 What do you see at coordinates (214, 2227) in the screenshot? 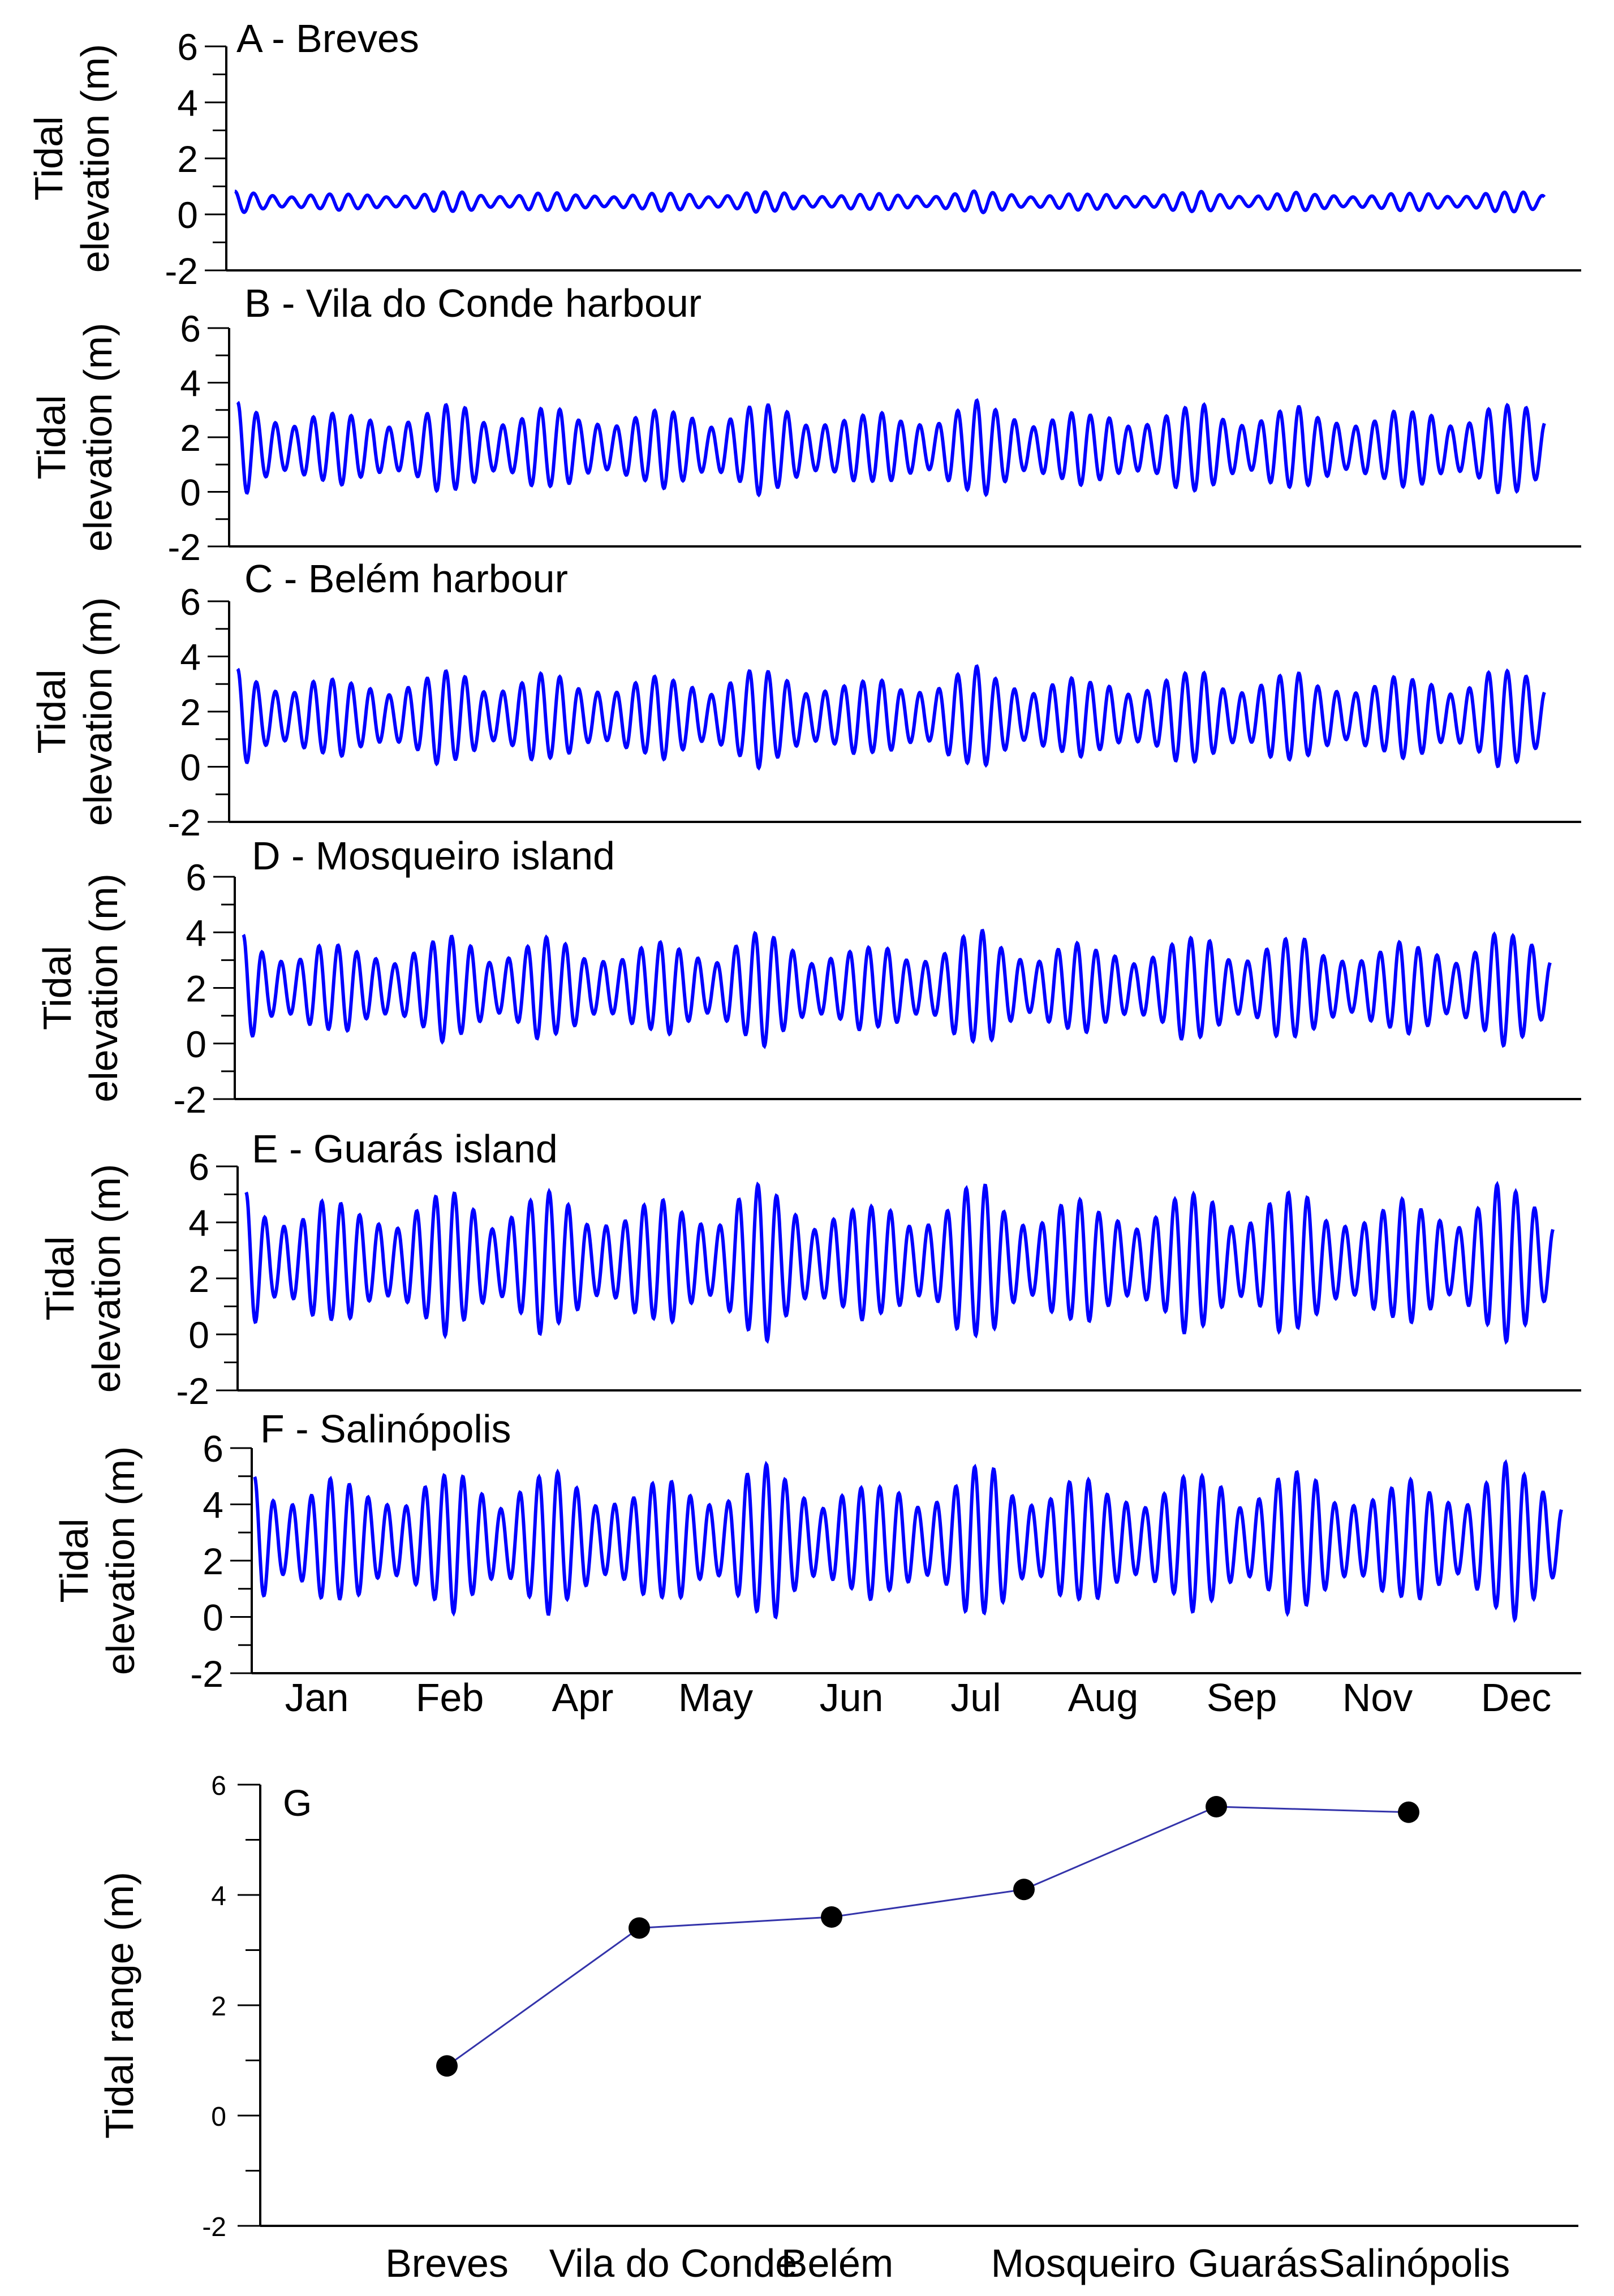
I see `g-y-tick-label: -2` at bounding box center [214, 2227].